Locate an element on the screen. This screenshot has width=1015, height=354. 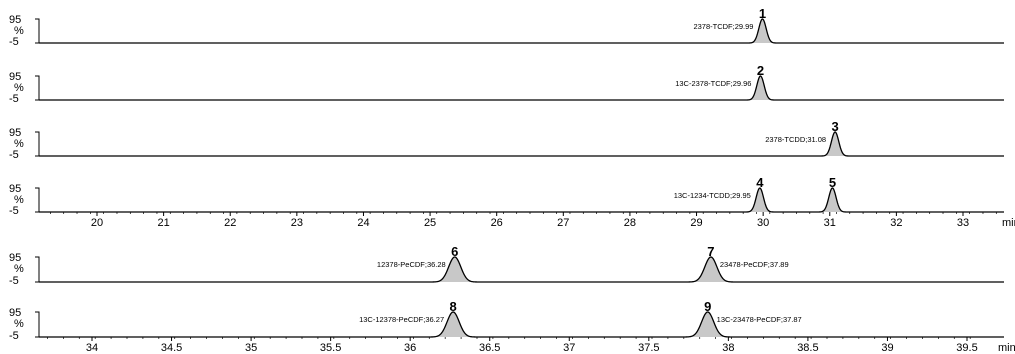
x-tick-label: 24 is located at coordinates (363, 223).